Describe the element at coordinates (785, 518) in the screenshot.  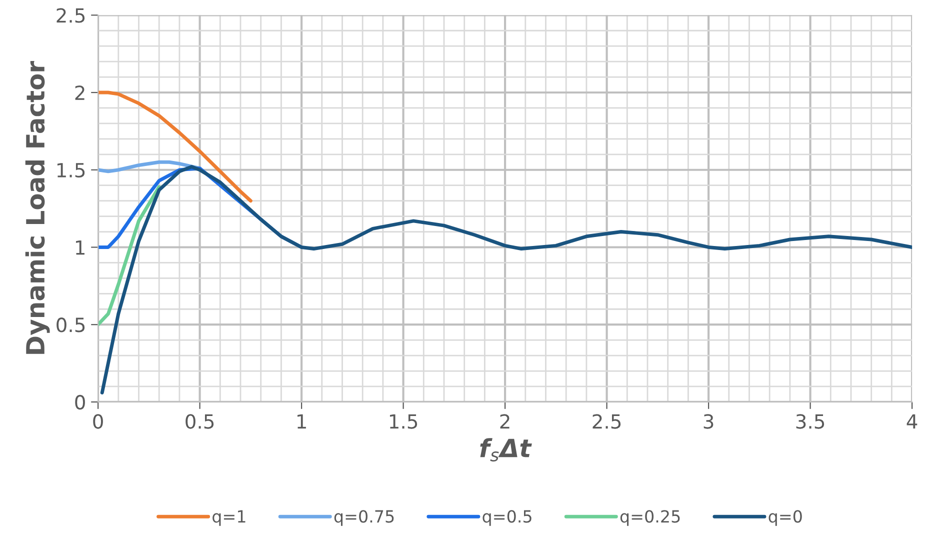
I see `legend-label: q=0` at that location.